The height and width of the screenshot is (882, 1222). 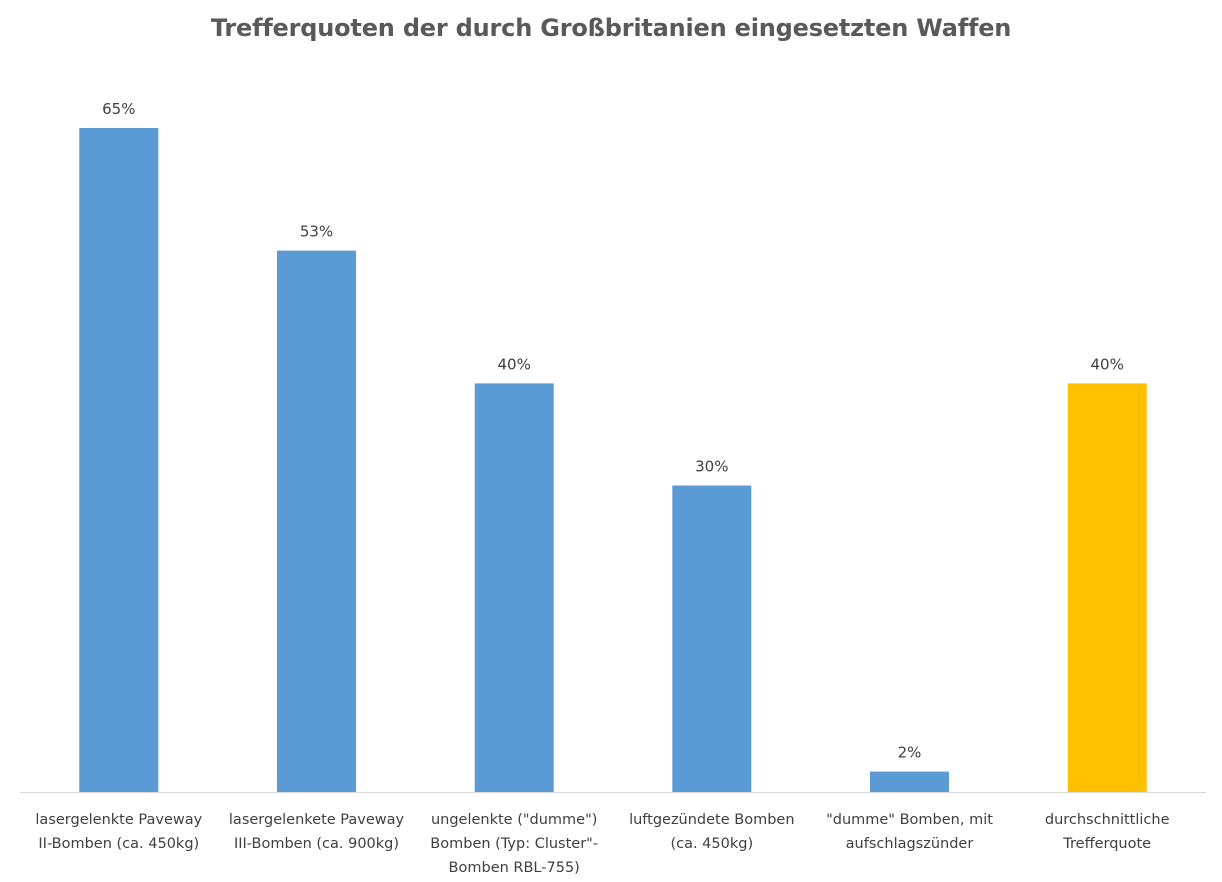 What do you see at coordinates (711, 467) in the screenshot?
I see `data-label-4: 30%` at bounding box center [711, 467].